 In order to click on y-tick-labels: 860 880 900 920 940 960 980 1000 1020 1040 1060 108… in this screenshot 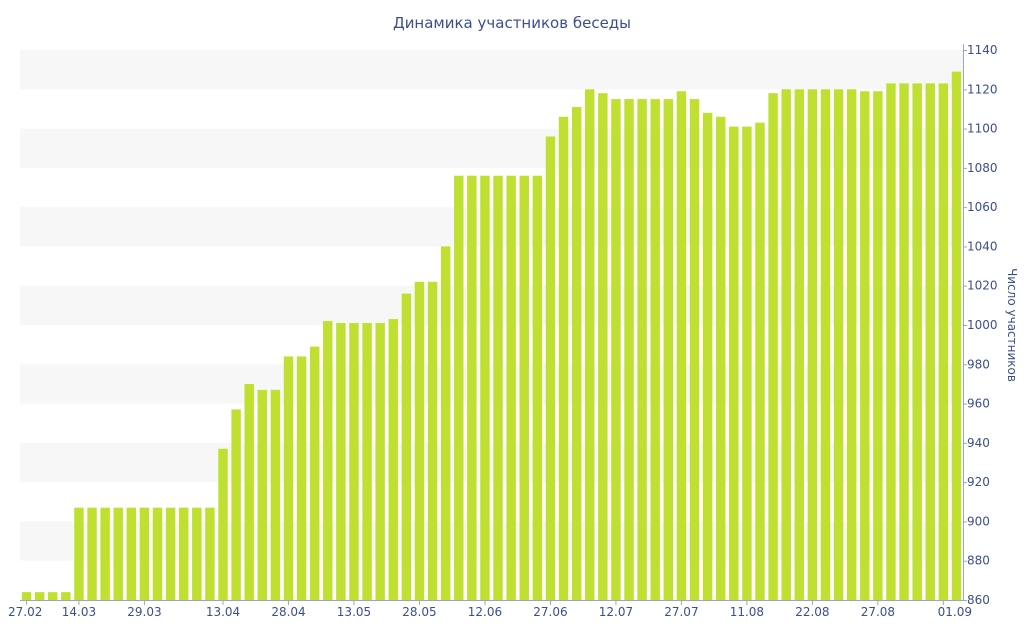, I will do `click(980, 325)`.